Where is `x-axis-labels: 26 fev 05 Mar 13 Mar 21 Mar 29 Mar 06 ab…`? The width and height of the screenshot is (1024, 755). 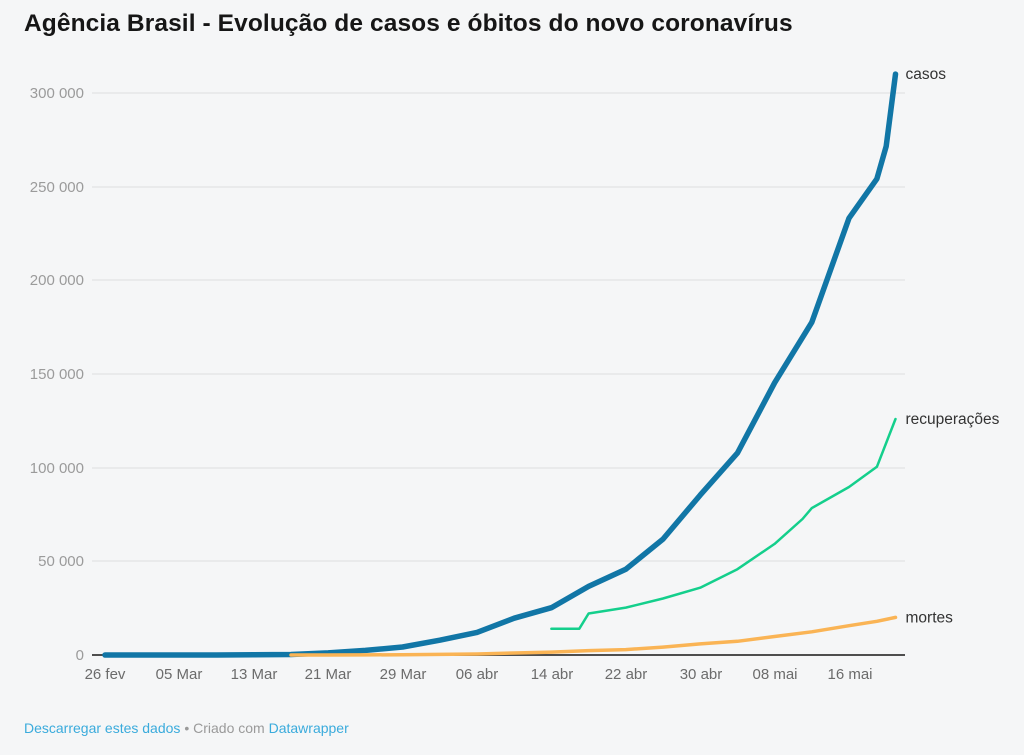 x-axis-labels: 26 fev 05 Mar 13 Mar 21 Mar 29 Mar 06 ab… is located at coordinates (479, 674).